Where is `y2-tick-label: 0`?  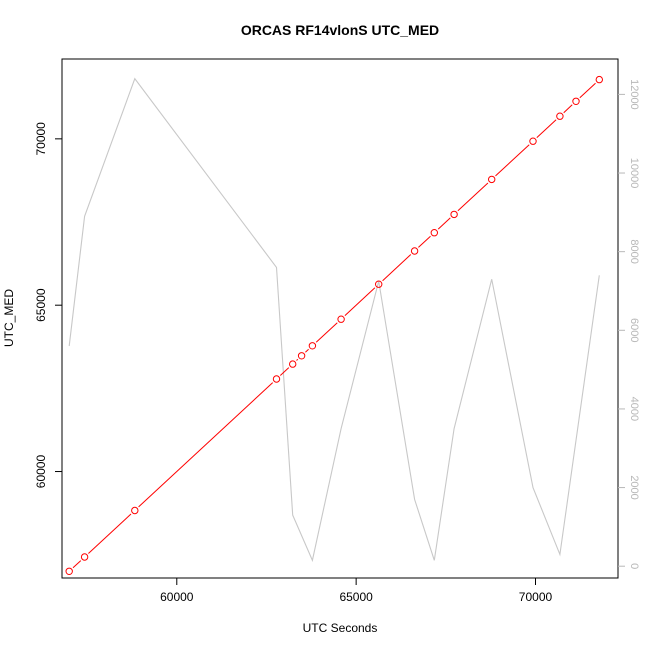 y2-tick-label: 0 is located at coordinates (634, 566).